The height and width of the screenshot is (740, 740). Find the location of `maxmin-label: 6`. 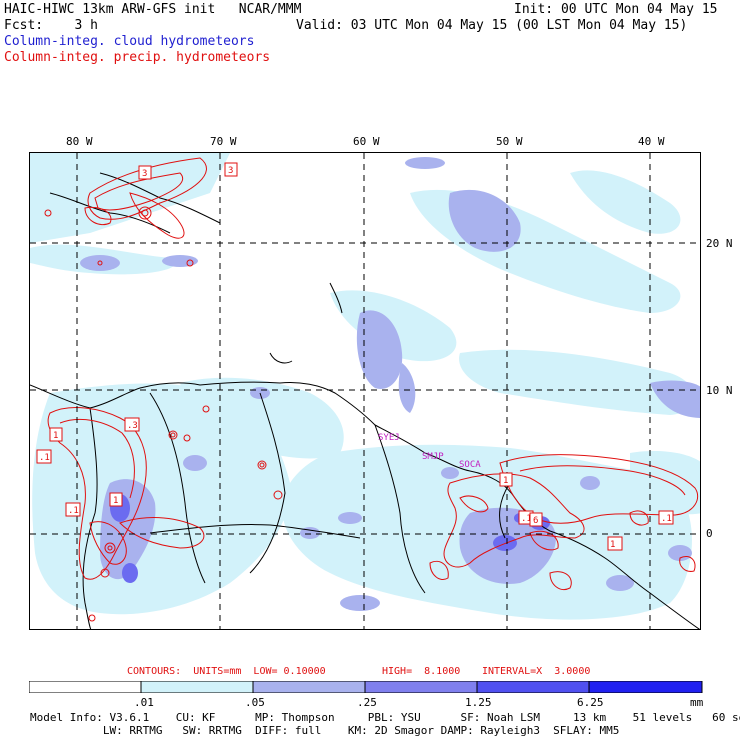

maxmin-label: 6 is located at coordinates (535, 521).